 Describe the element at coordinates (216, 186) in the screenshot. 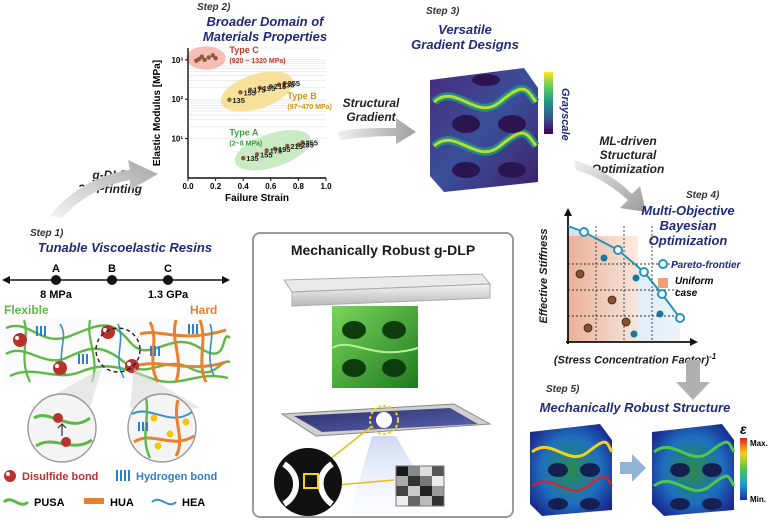

I see `x-tick-label: 0.2` at that location.